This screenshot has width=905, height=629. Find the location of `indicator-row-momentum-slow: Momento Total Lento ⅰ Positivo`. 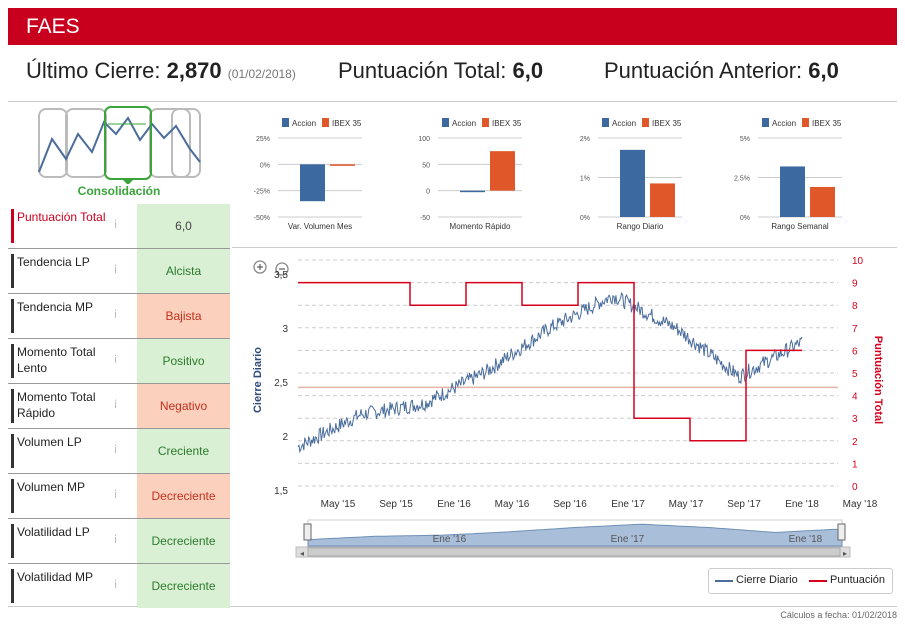

indicator-row-momentum-slow: Momento Total Lento ⅰ Positivo is located at coordinates (119, 361).